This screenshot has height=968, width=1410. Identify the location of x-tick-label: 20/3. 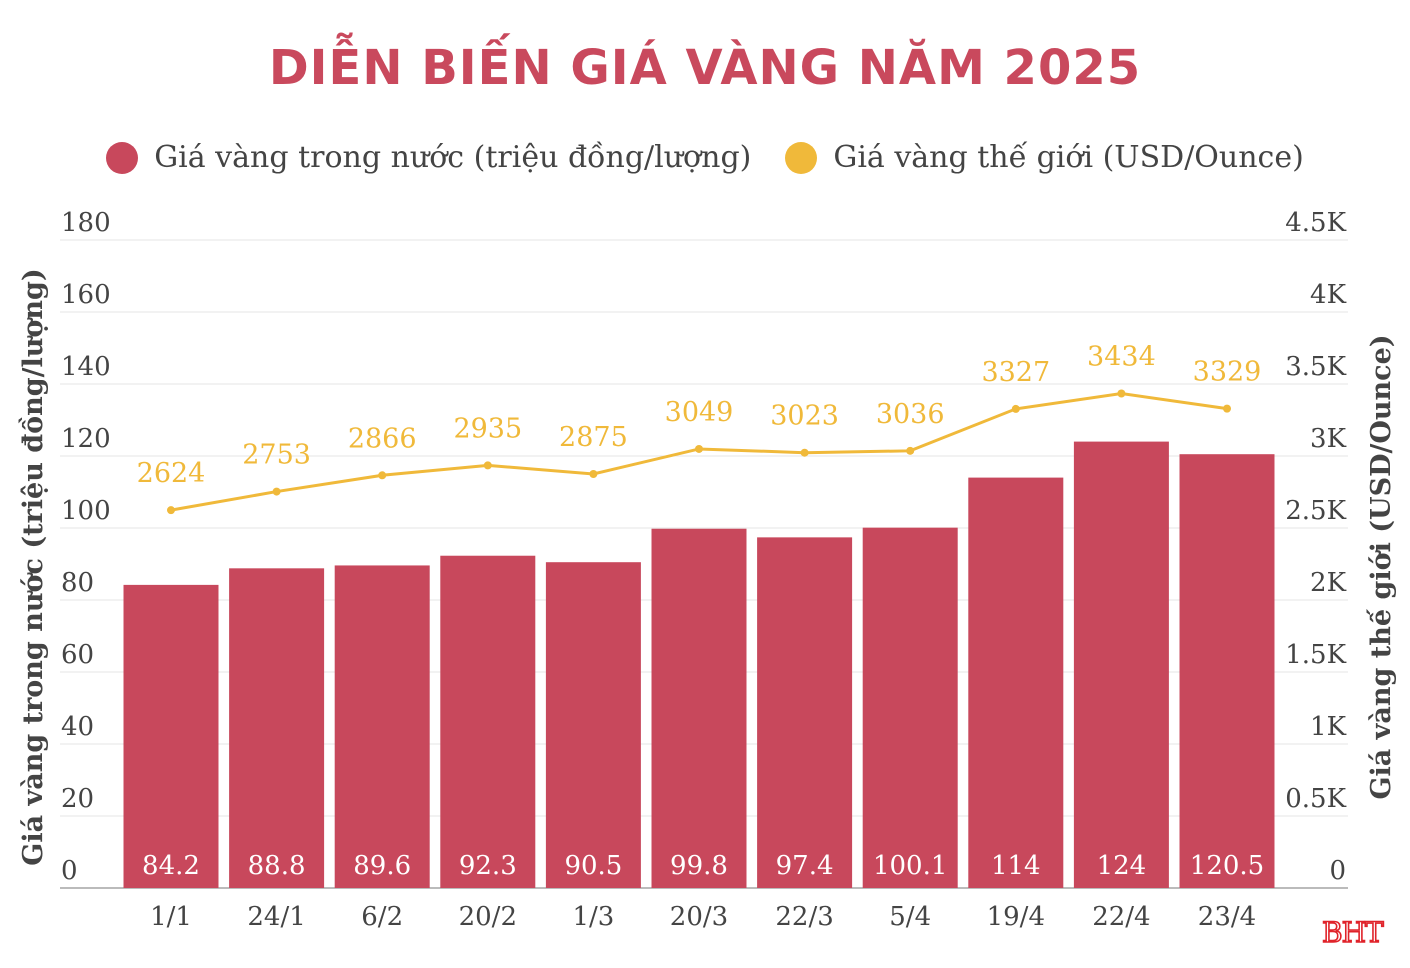
(699, 917).